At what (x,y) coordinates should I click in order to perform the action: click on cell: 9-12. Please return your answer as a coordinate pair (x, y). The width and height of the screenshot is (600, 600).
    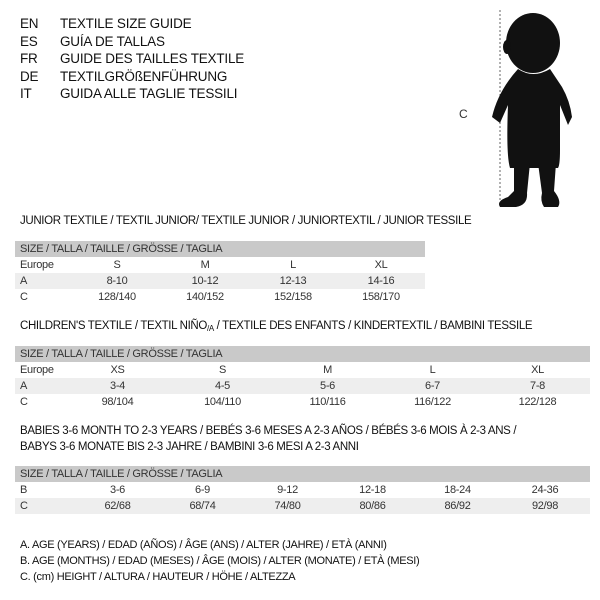
    Looking at the image, I should click on (287, 490).